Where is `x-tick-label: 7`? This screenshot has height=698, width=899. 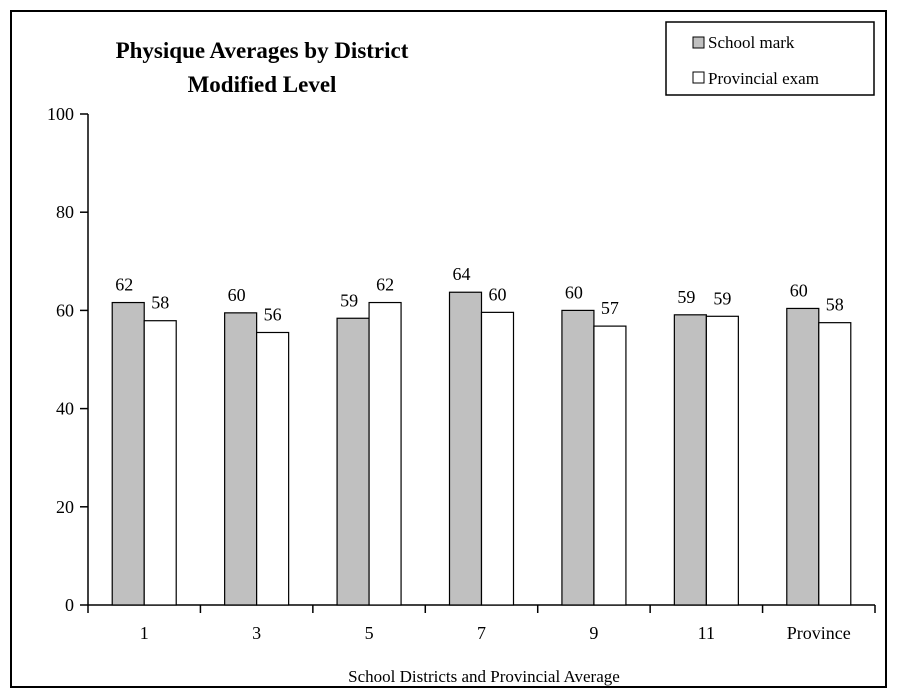 x-tick-label: 7 is located at coordinates (481, 633).